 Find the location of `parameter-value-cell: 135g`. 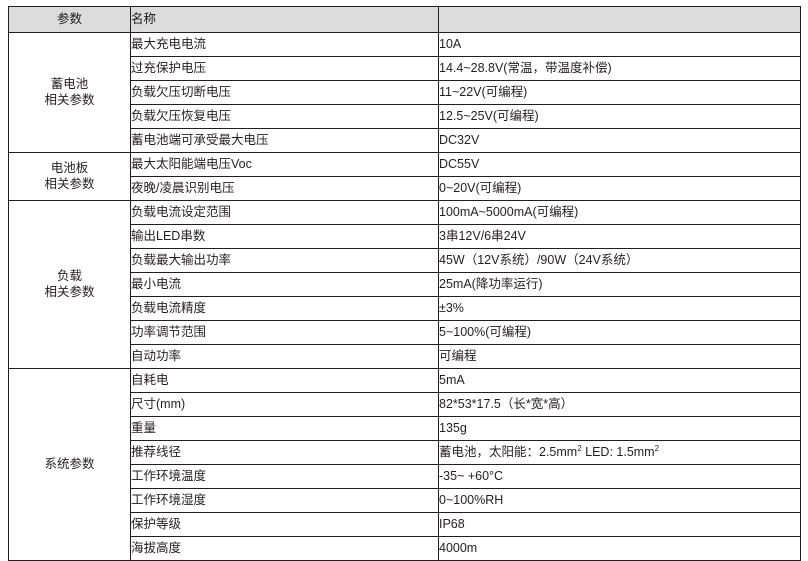

parameter-value-cell: 135g is located at coordinates (619, 428).